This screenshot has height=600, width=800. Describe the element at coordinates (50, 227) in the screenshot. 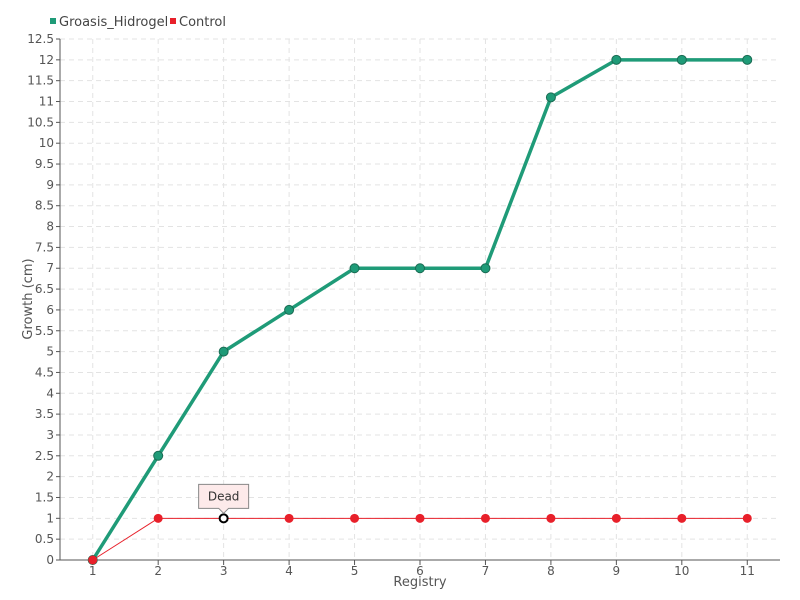

I see `y-tick-label: 8` at that location.